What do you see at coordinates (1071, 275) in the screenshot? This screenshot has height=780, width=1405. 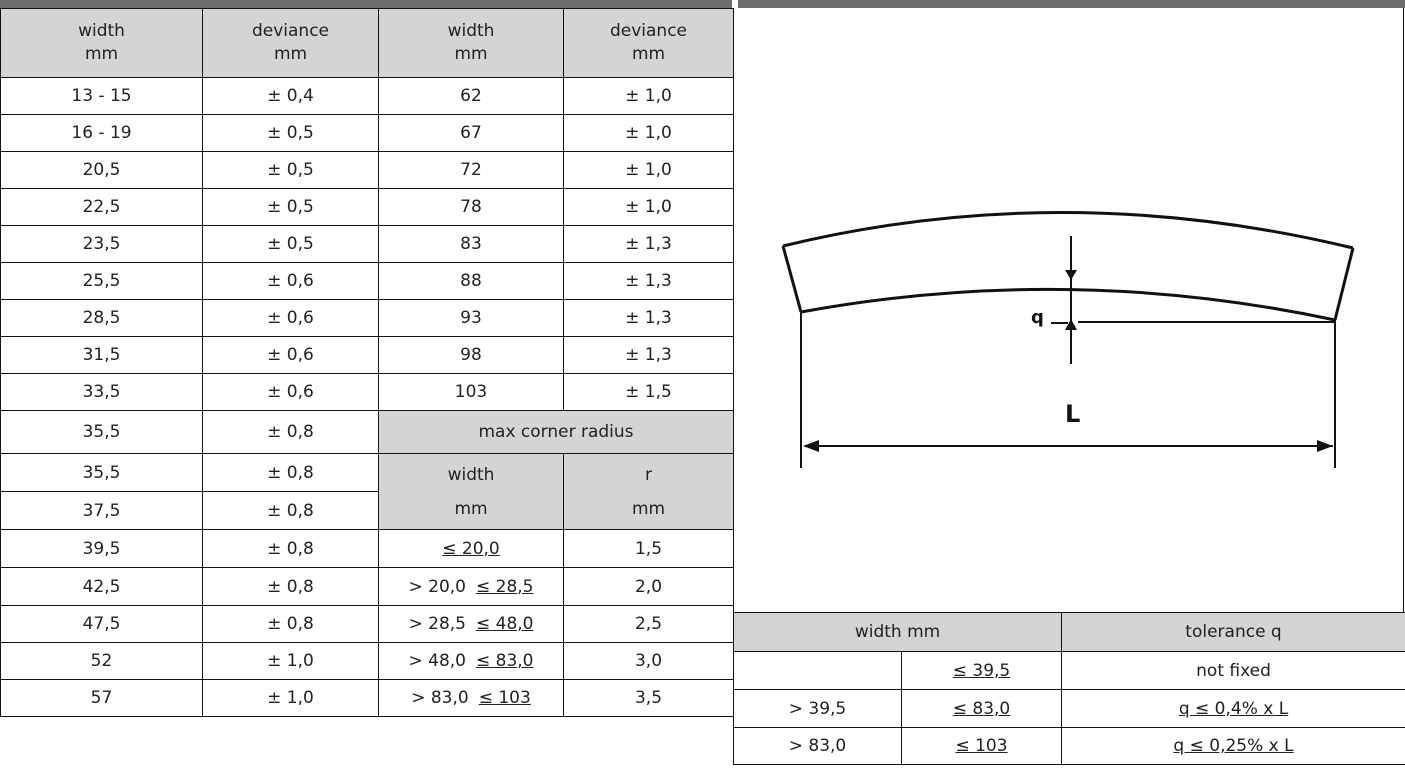 I see `q-arrow-down` at bounding box center [1071, 275].